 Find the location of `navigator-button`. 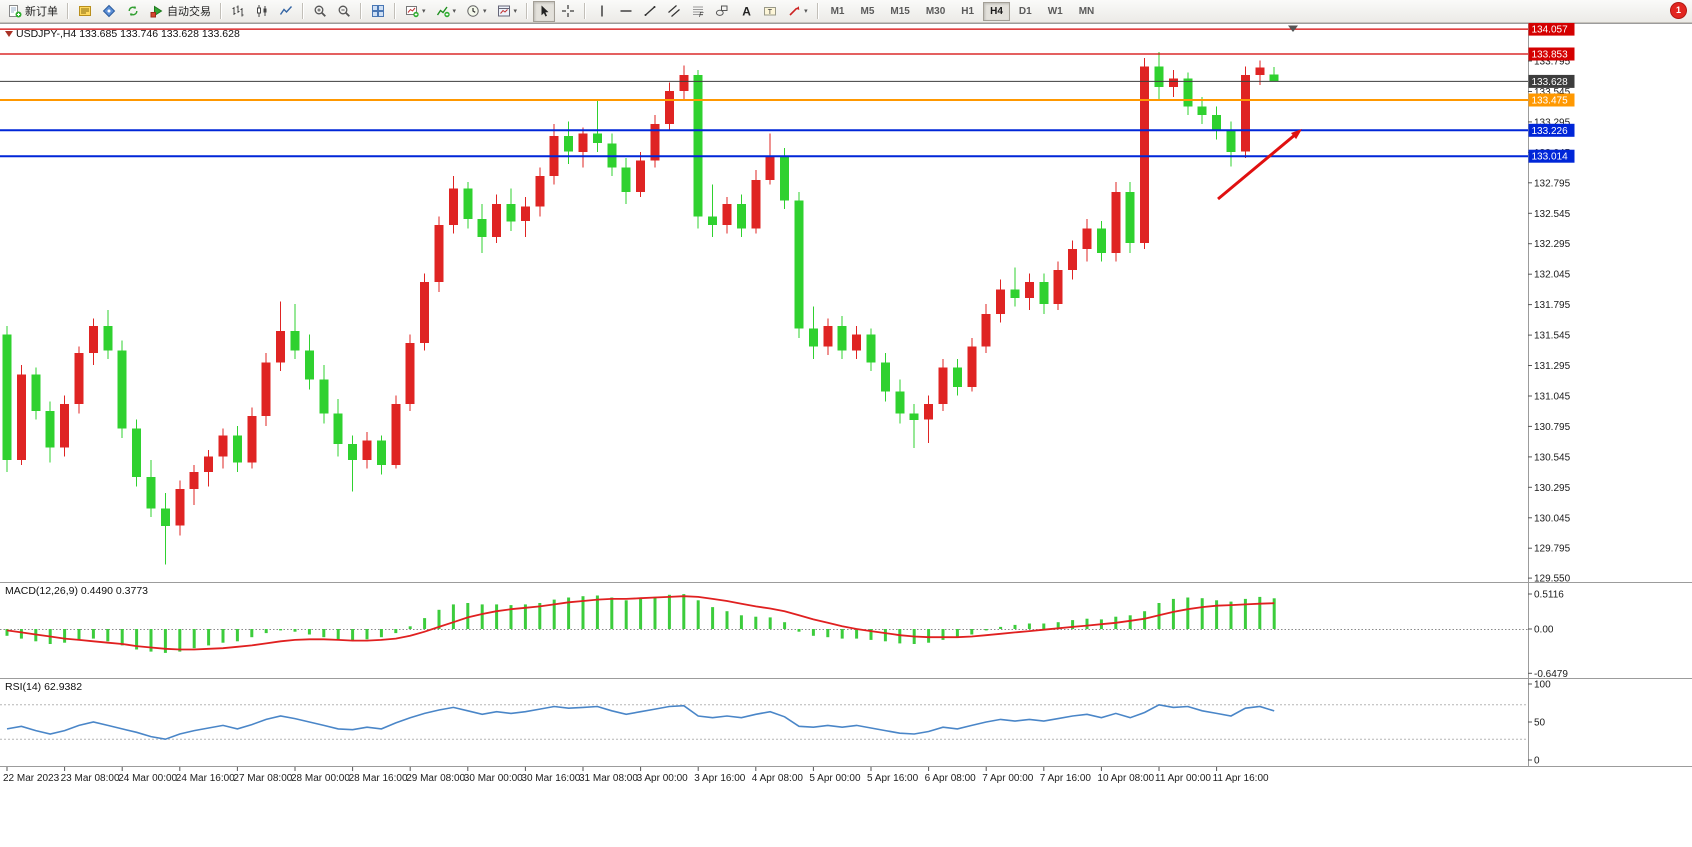

navigator-button is located at coordinates (109, 11).